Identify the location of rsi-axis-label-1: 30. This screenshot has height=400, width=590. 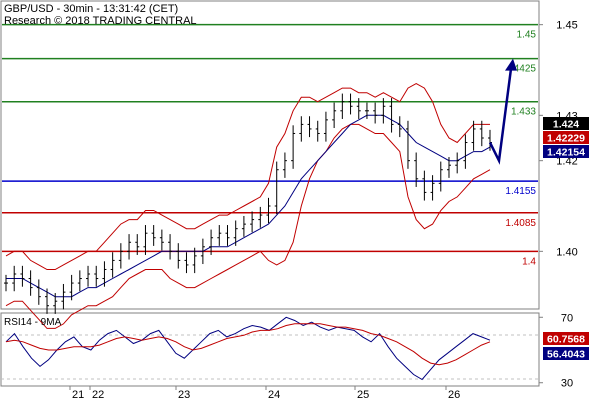
(567, 384).